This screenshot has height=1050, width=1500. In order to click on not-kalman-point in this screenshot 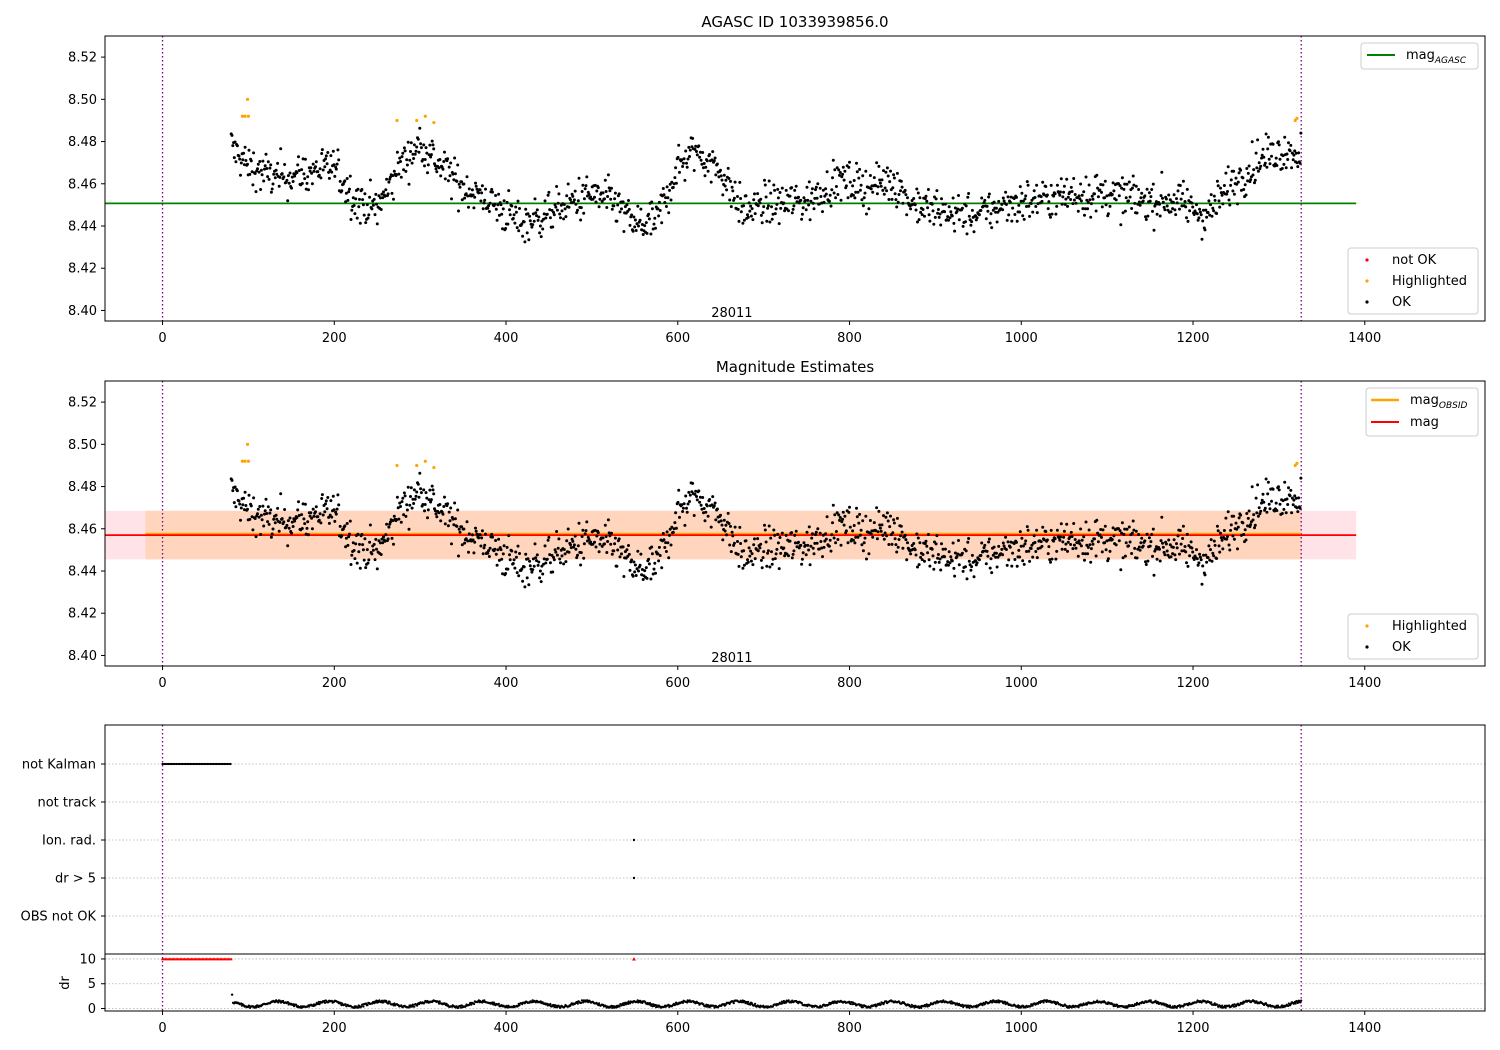, I will do `click(213, 764)`.